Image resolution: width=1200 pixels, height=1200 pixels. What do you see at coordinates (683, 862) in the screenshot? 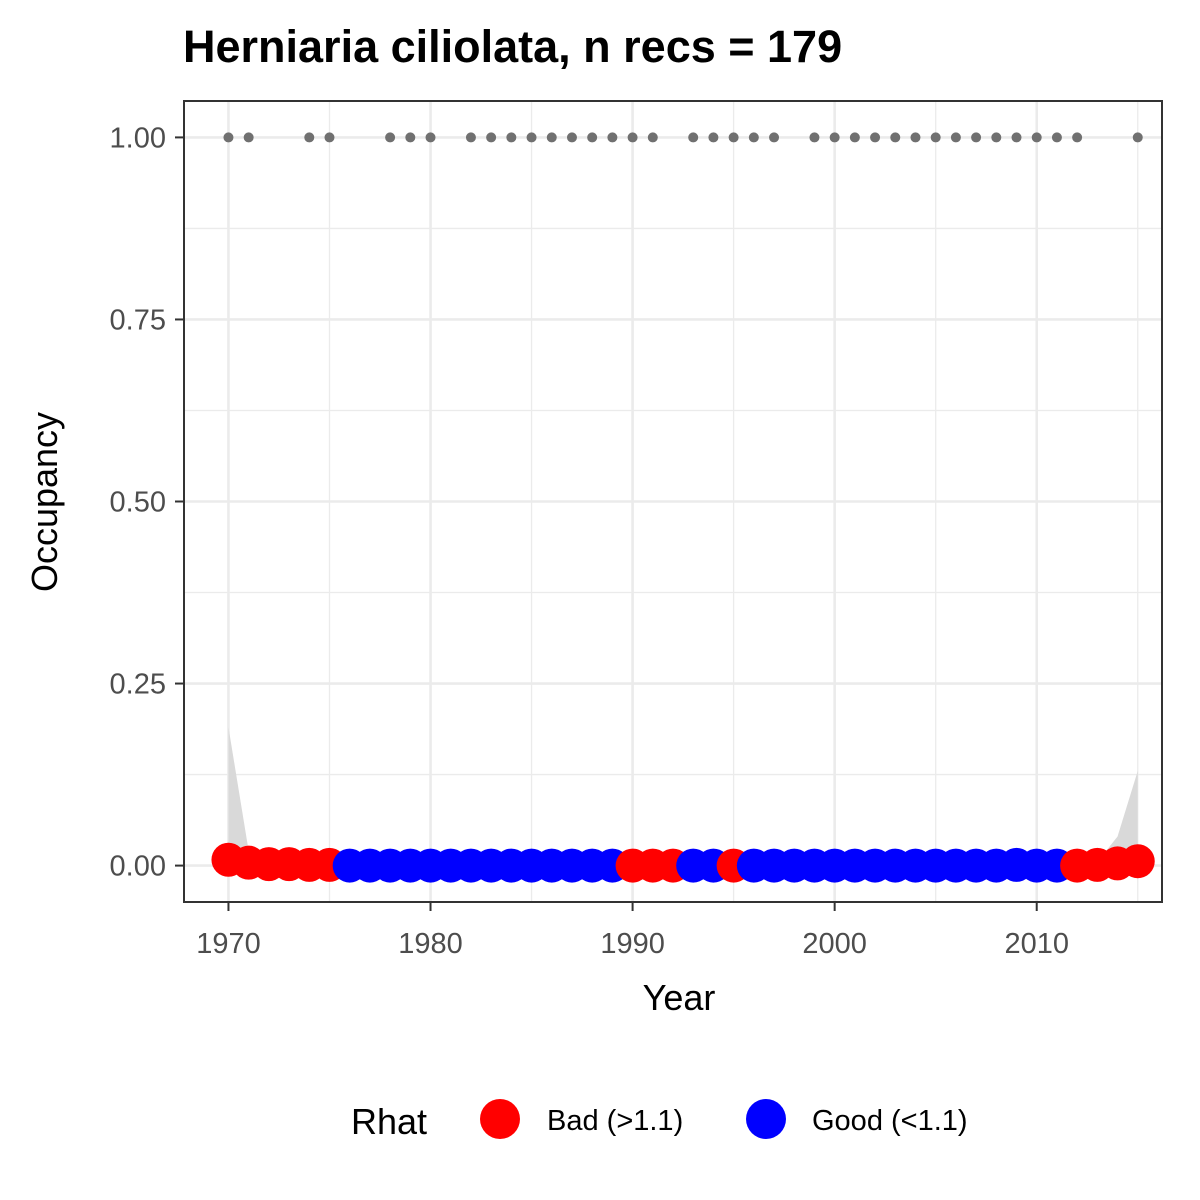
I see `occupancy-points` at bounding box center [683, 862].